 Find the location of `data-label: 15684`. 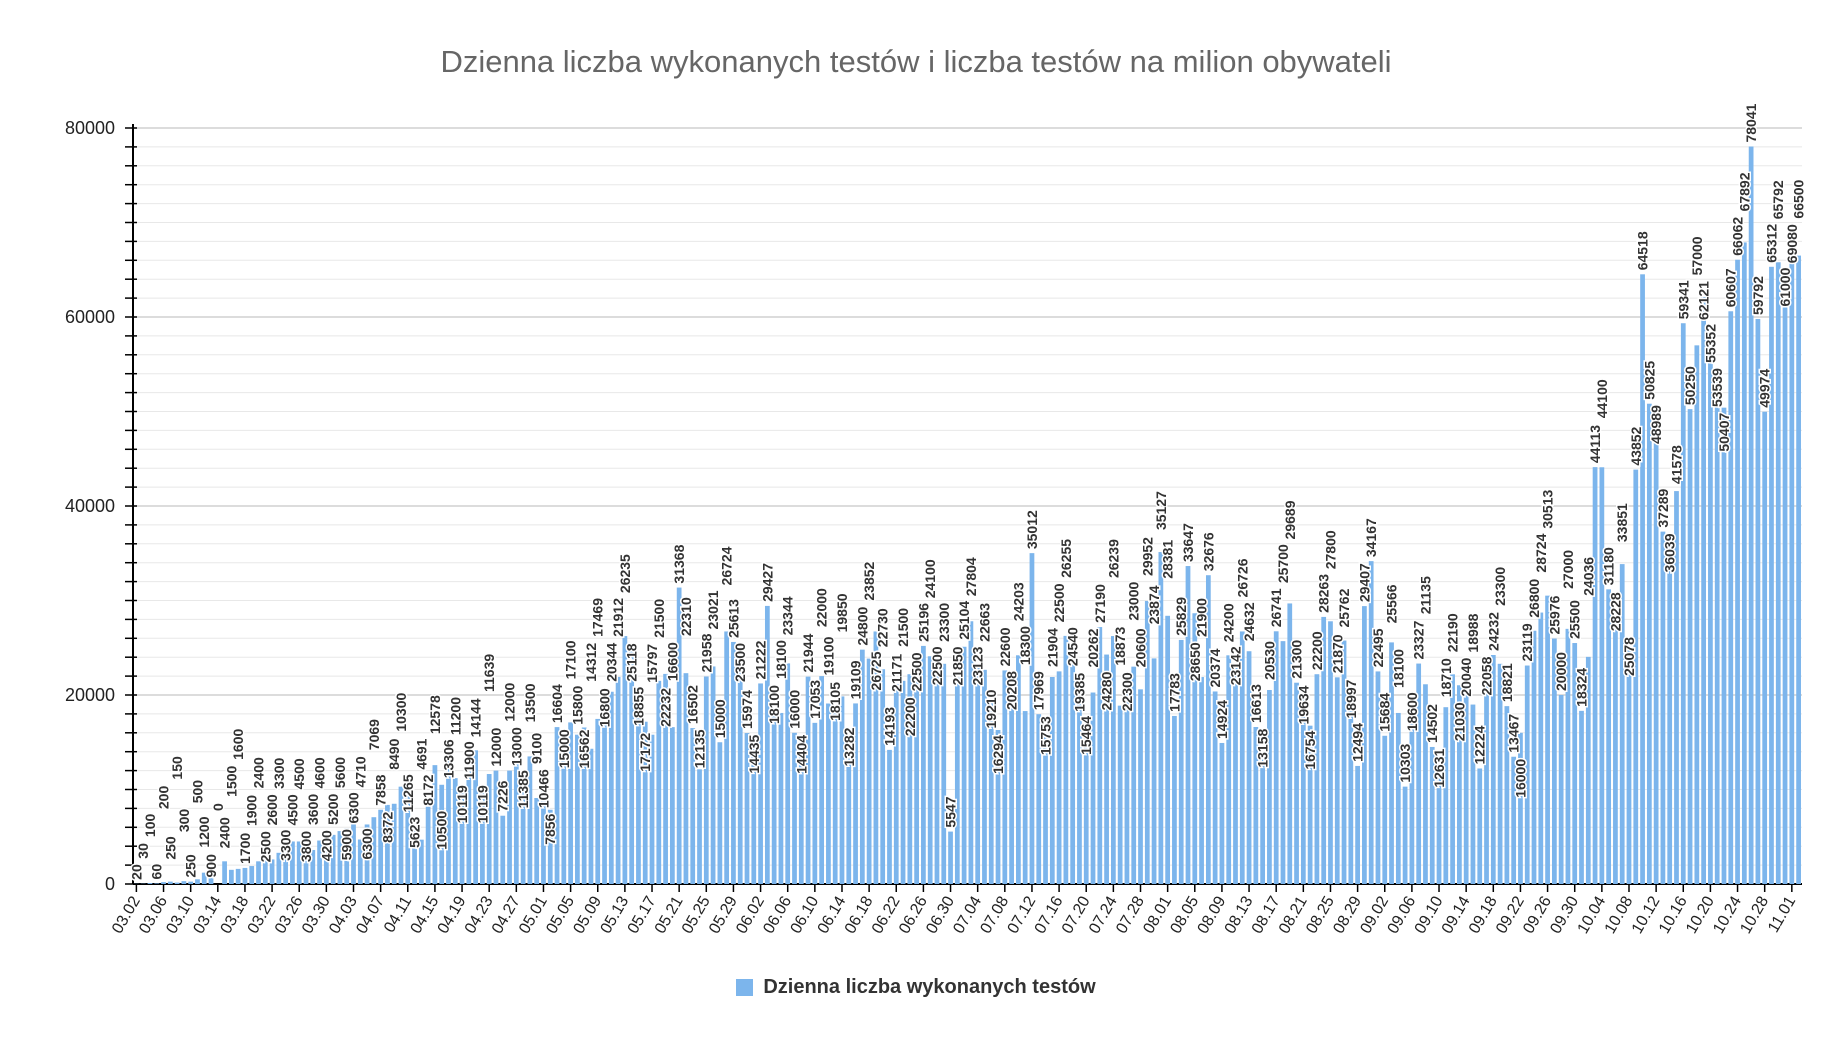

data-label: 15684 is located at coordinates (1385, 712).